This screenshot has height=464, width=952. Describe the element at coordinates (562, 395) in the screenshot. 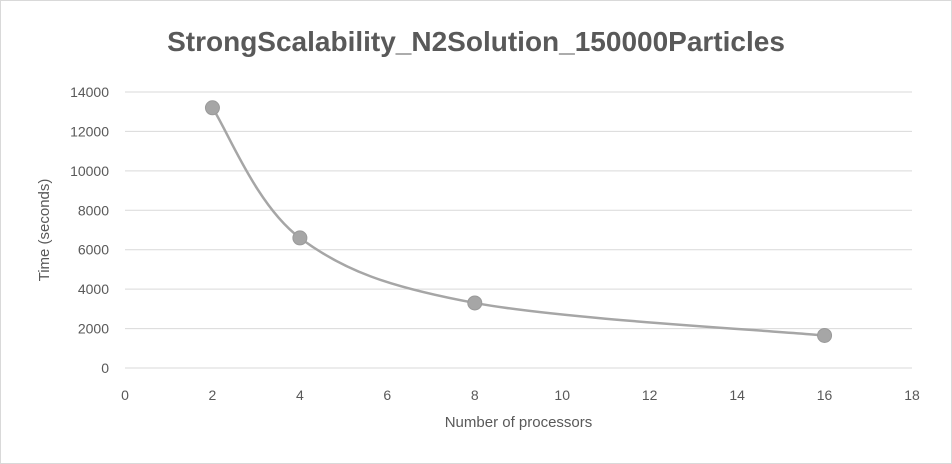

I see `x-tick-label: 10` at that location.